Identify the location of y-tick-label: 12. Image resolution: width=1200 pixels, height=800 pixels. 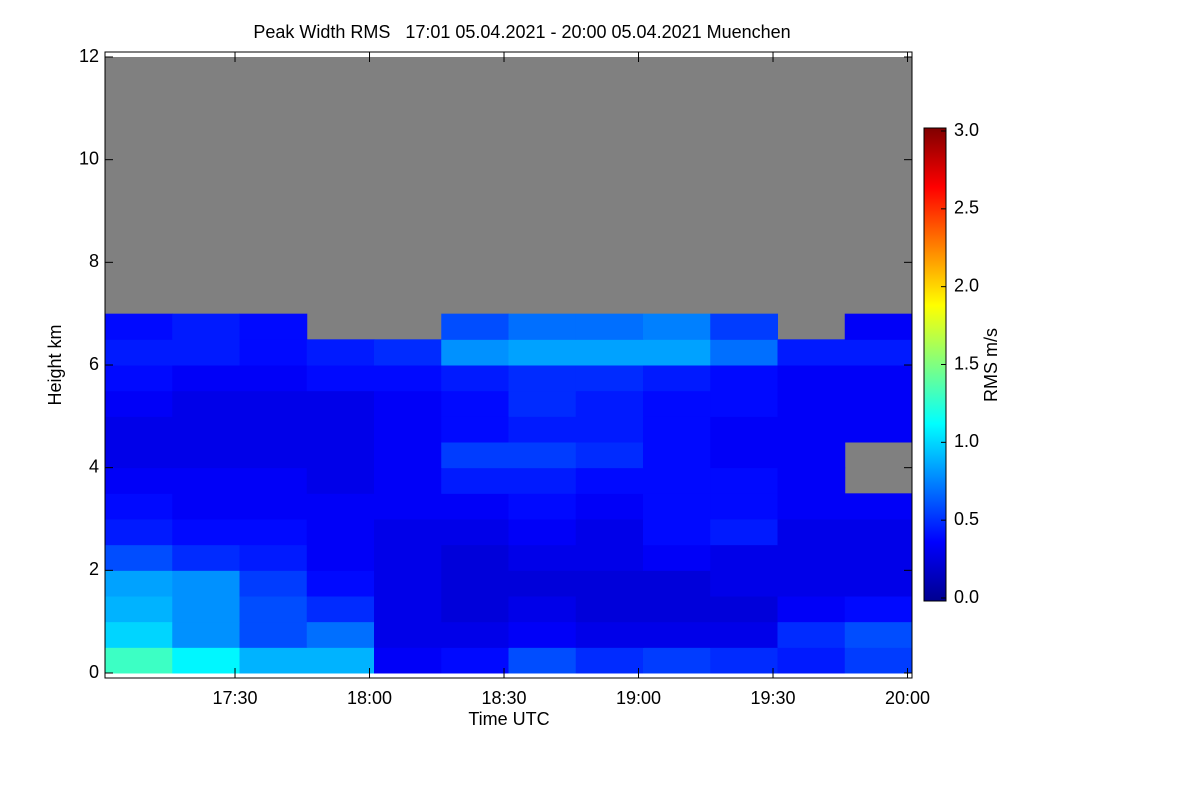
(89, 56).